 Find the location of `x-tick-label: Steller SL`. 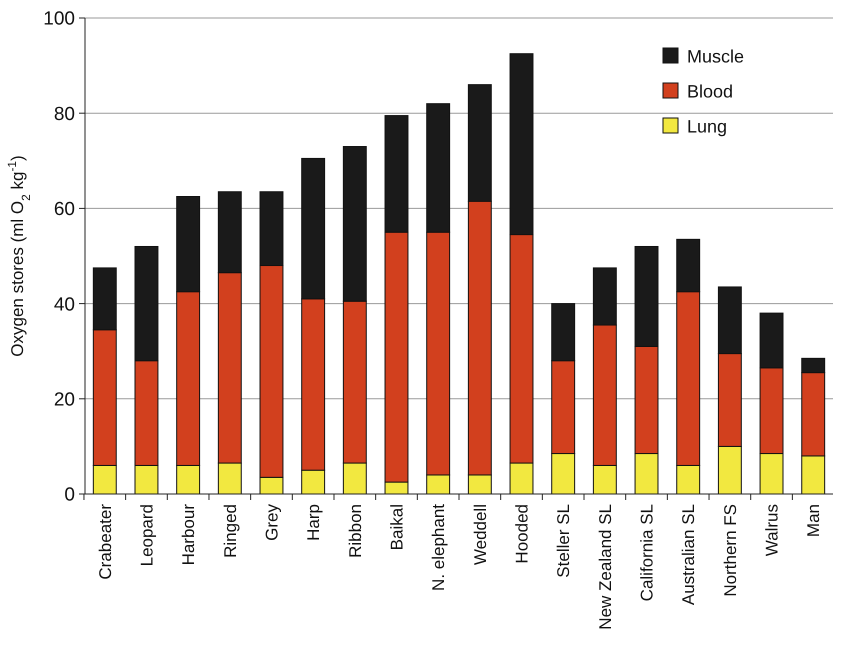

x-tick-label: Steller SL is located at coordinates (564, 541).